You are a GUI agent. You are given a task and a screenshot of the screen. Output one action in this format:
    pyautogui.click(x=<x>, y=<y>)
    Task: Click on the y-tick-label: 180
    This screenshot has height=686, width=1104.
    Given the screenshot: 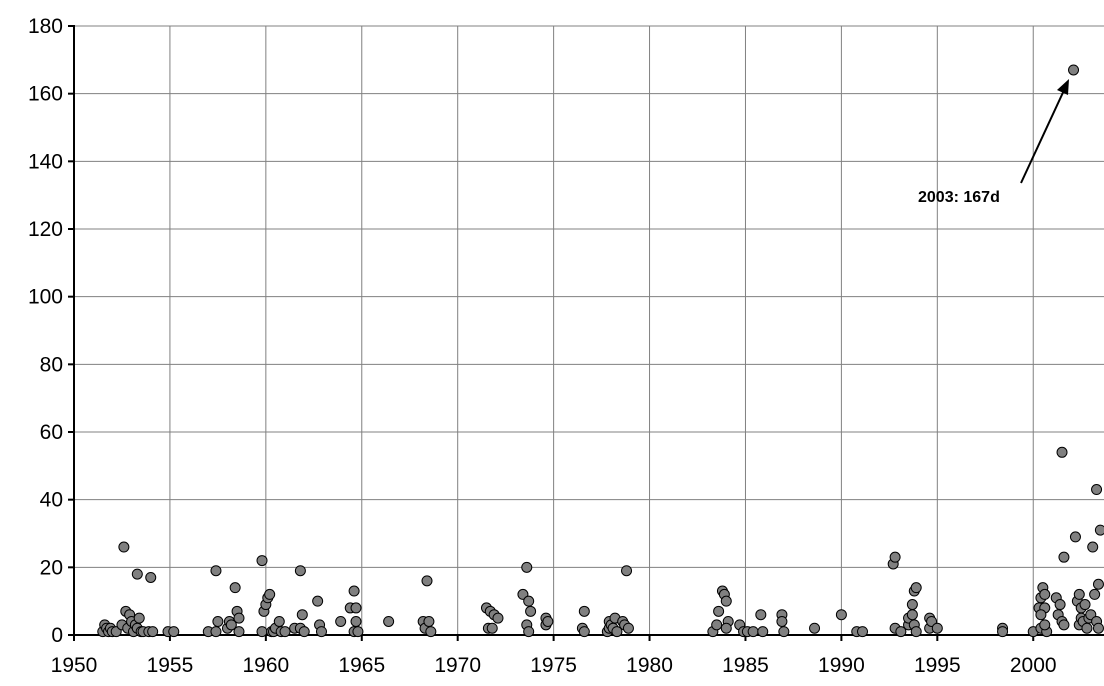 What is the action you would take?
    pyautogui.click(x=45, y=26)
    